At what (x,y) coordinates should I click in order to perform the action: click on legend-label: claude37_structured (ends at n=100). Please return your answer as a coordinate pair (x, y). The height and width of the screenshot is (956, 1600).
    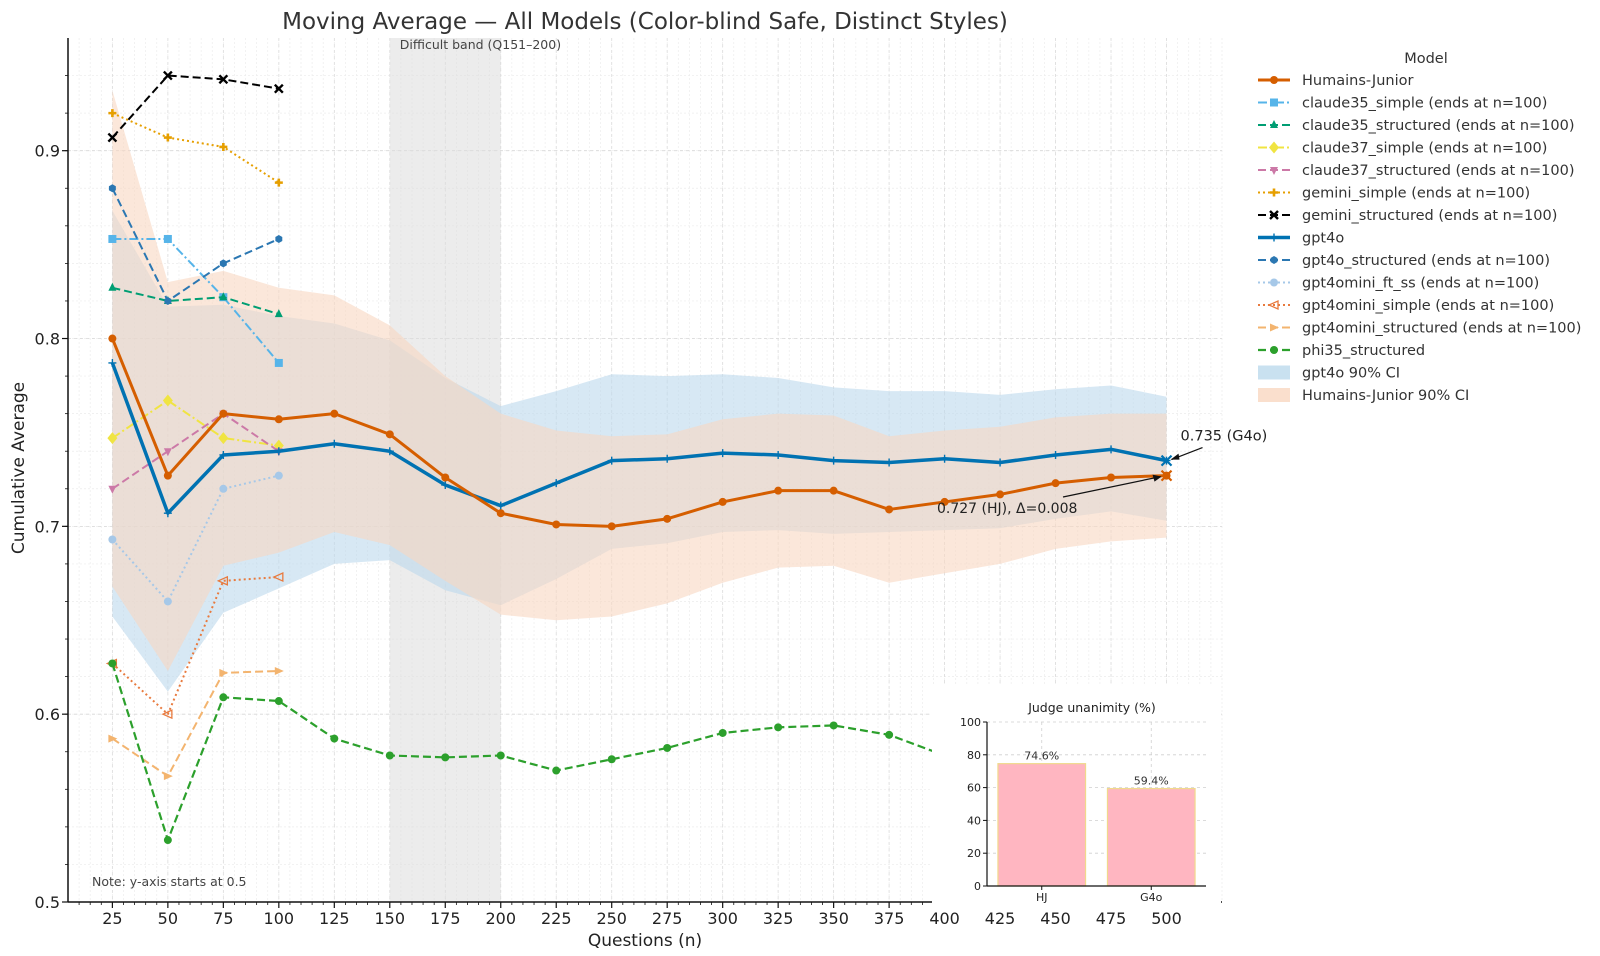
    Looking at the image, I should click on (1438, 171).